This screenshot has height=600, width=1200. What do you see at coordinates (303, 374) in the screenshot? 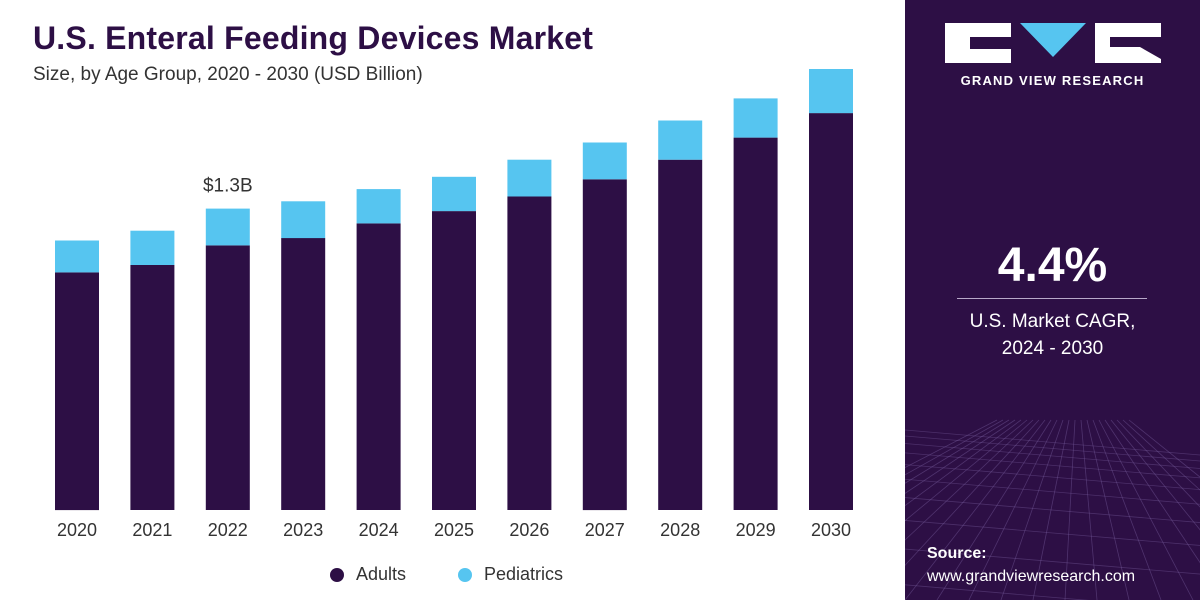
I see `bar-adults-2023` at bounding box center [303, 374].